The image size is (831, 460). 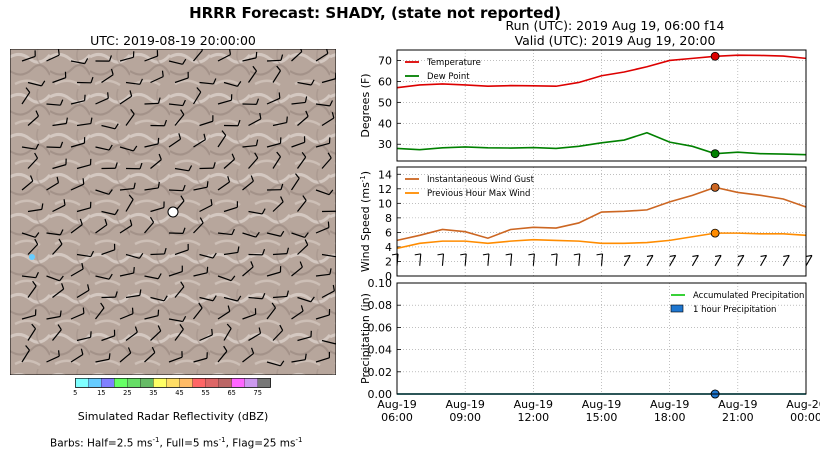 What do you see at coordinates (173, 416) in the screenshot?
I see `colorbar-label: Simulated Radar Reflectivity (dBZ)` at bounding box center [173, 416].